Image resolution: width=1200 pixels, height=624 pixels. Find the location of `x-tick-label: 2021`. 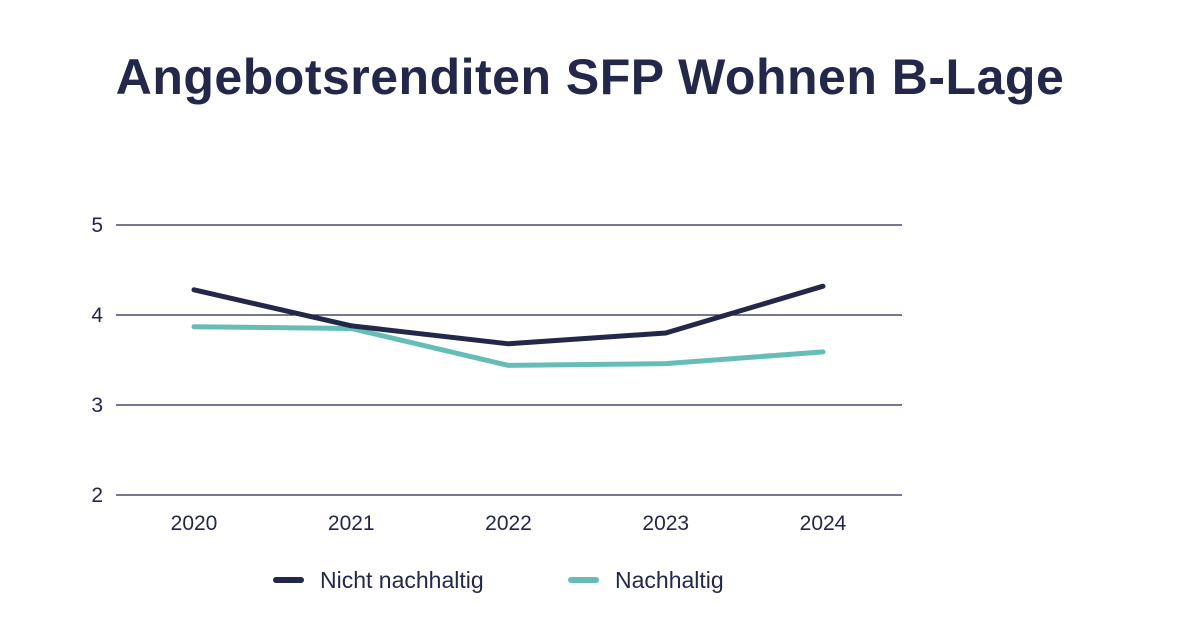

x-tick-label: 2021 is located at coordinates (351, 523).